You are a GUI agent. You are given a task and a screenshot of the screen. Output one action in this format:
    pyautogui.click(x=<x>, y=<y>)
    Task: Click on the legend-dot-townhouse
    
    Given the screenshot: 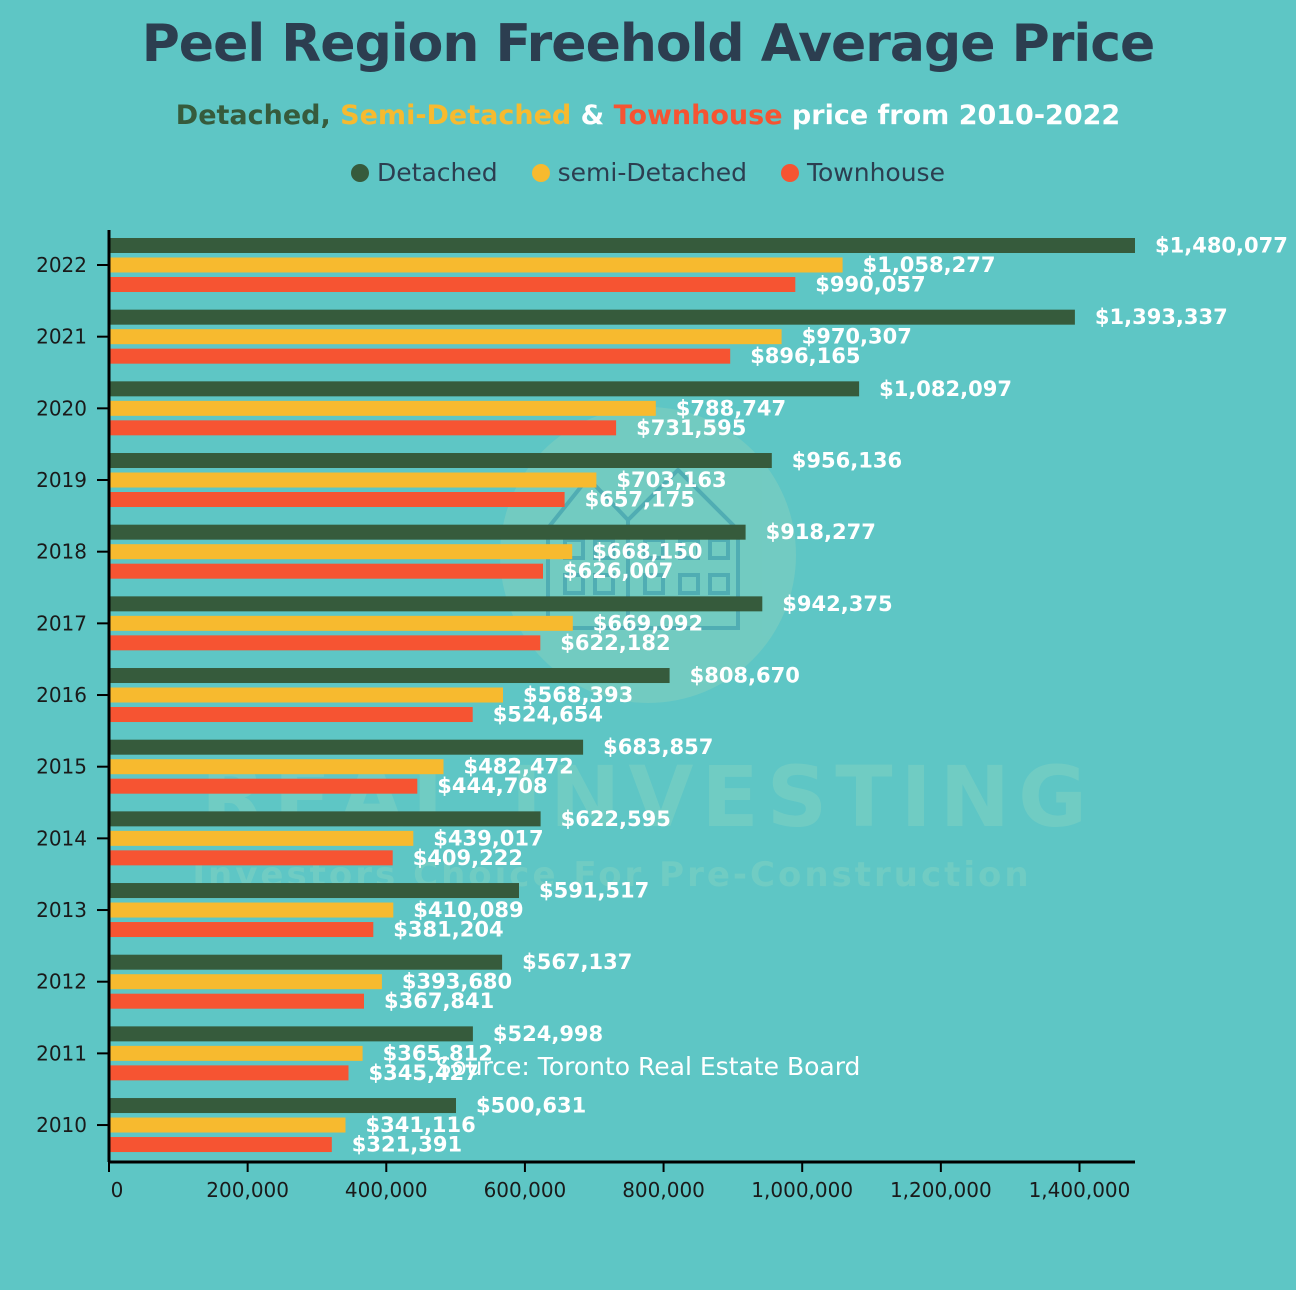 What is the action you would take?
    pyautogui.click(x=789, y=172)
    